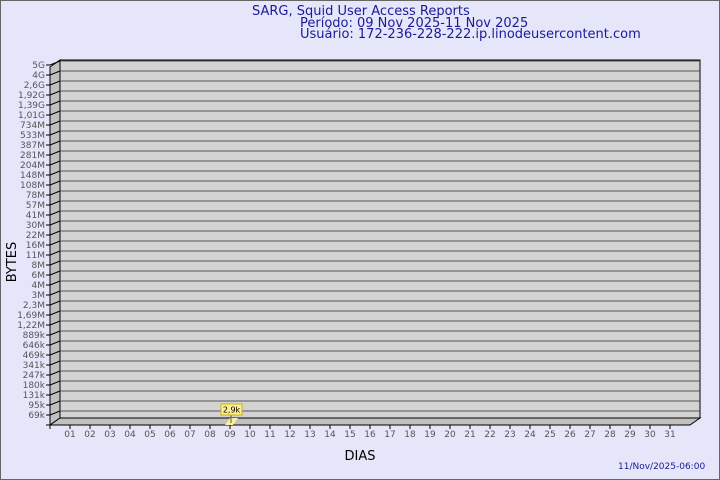  What do you see at coordinates (38, 76) in the screenshot?
I see `y-tick-label: 4G` at bounding box center [38, 76].